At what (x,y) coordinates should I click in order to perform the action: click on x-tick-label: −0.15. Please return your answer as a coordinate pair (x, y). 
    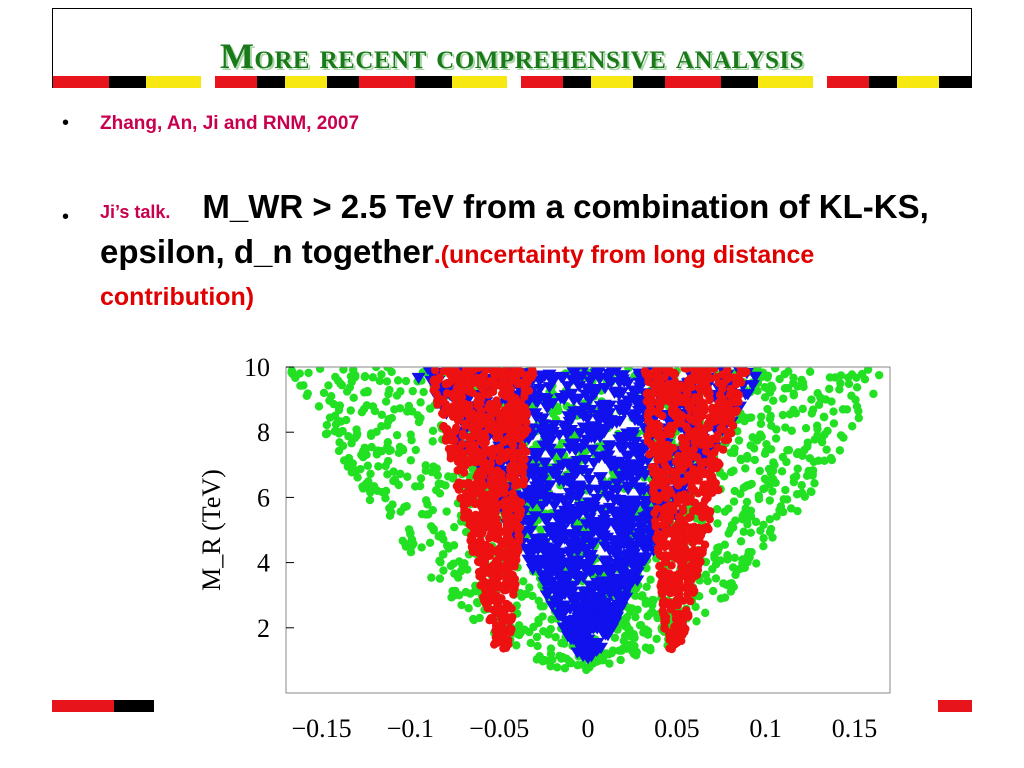
    Looking at the image, I should click on (321, 728).